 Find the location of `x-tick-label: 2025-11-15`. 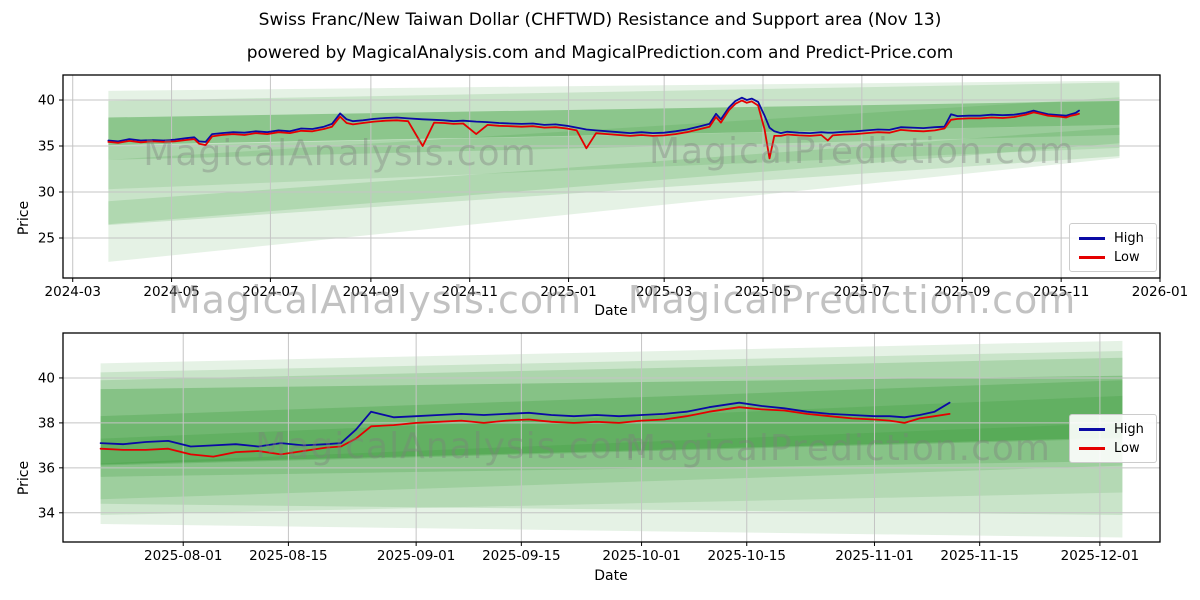

x-tick-label: 2025-11-15 is located at coordinates (979, 556).